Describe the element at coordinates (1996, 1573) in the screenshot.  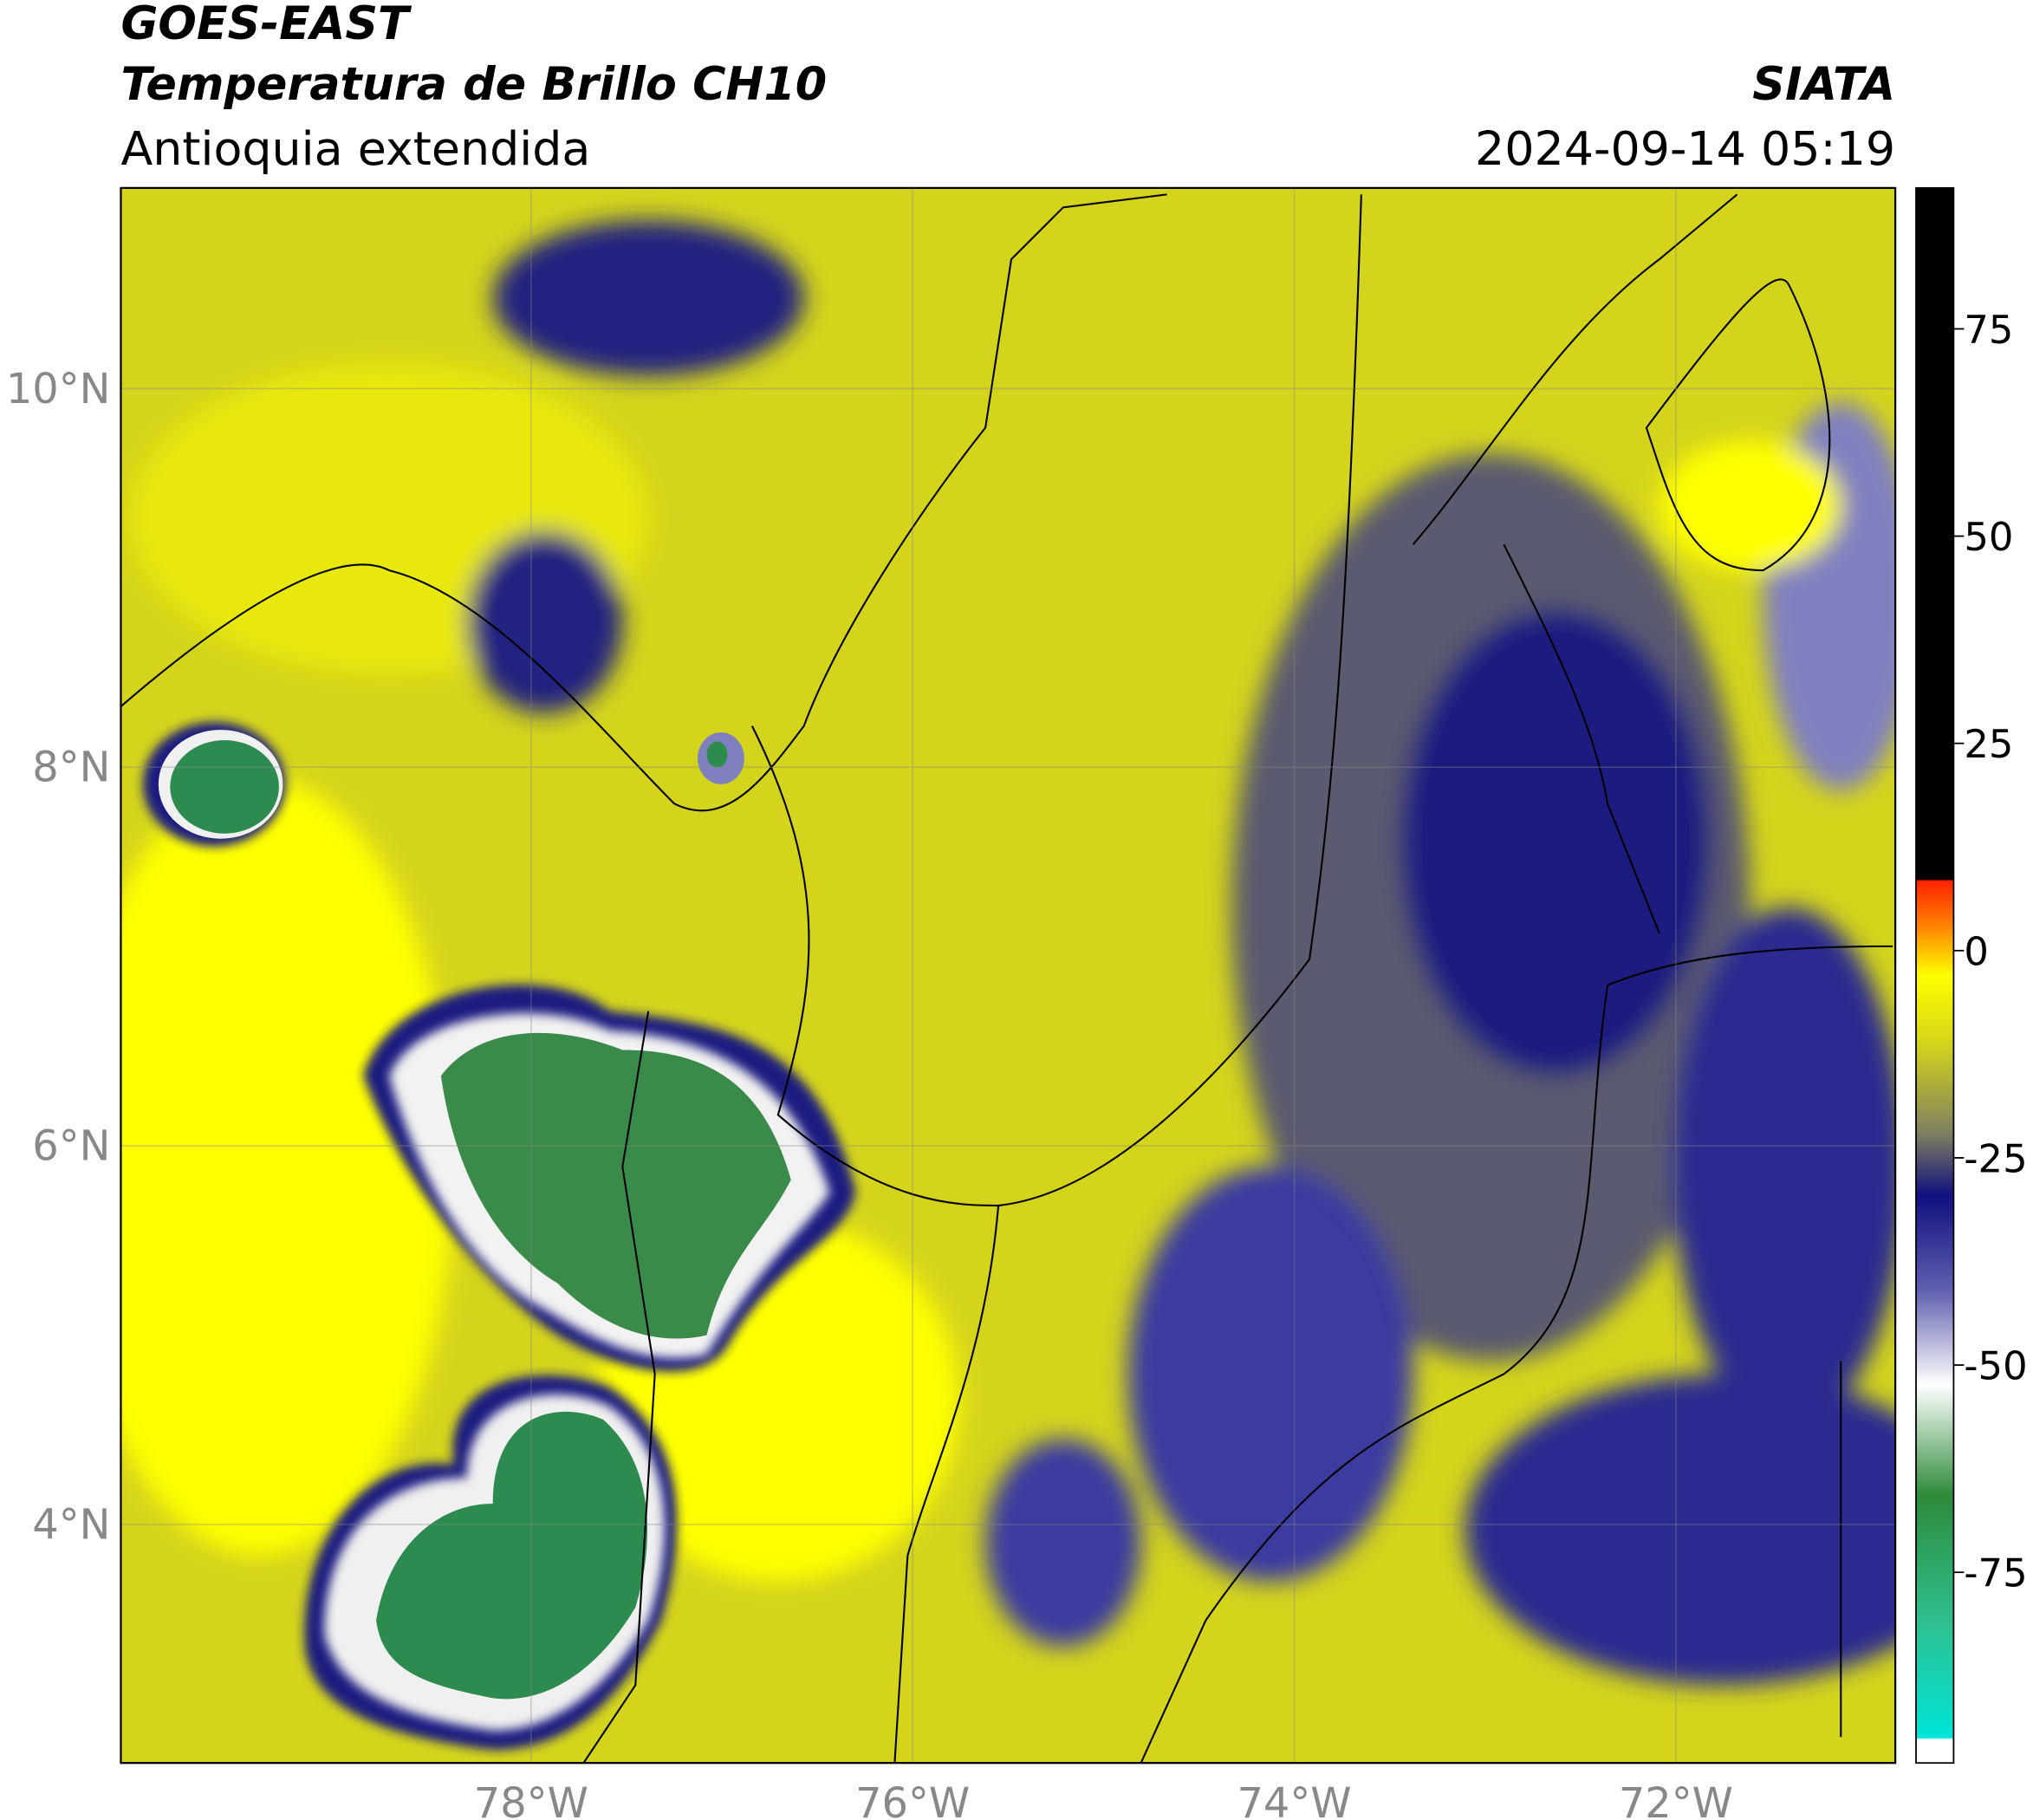
I see `colorbar-tick-label: -75` at that location.